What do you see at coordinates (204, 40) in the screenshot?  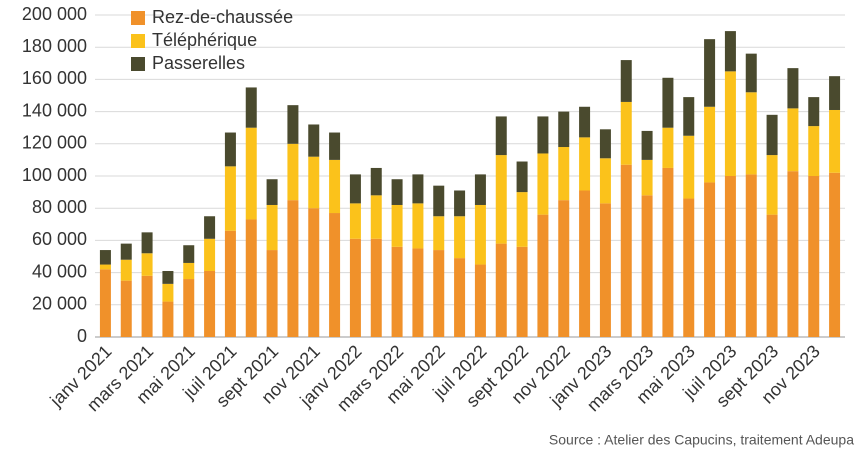 I see `legend-label: Téléphérique` at bounding box center [204, 40].